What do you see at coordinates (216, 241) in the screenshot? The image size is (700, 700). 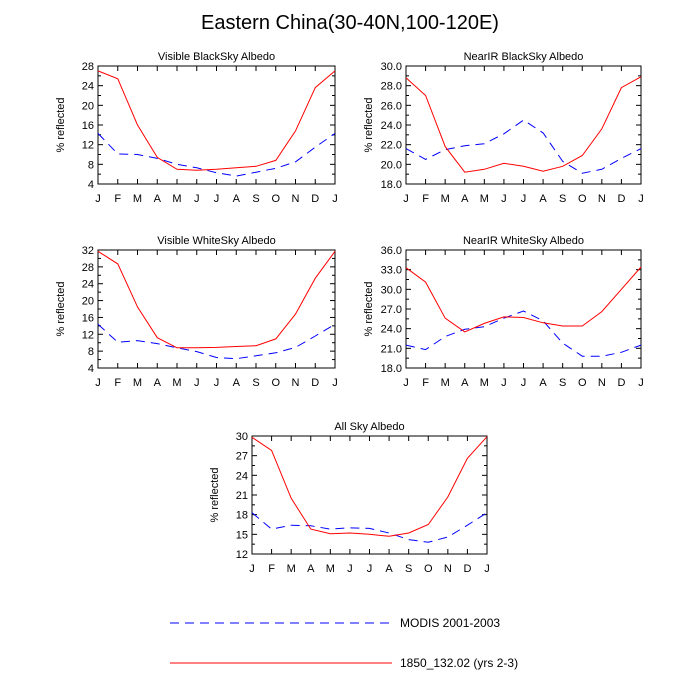 I see `chart-title: Visible WhiteSky Albedo` at bounding box center [216, 241].